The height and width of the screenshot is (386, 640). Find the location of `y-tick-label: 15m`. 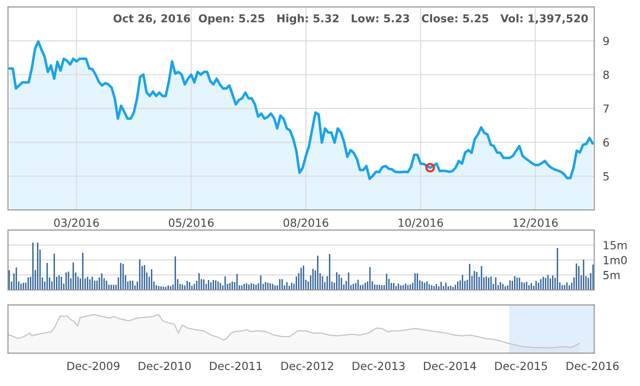

y-tick-label: 15m is located at coordinates (615, 245).